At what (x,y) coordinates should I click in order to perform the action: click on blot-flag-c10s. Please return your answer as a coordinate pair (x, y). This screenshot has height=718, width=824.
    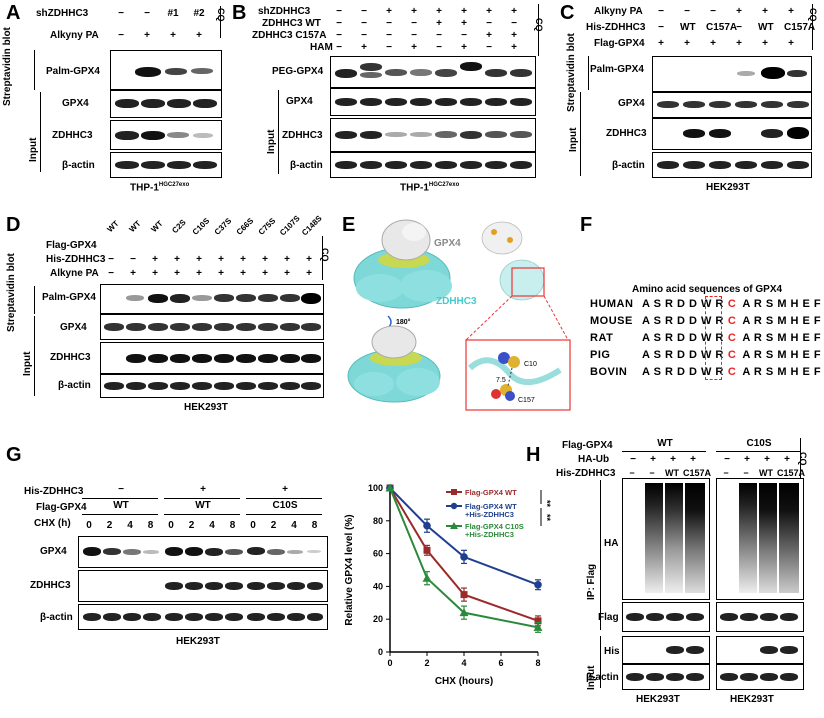
    Looking at the image, I should click on (760, 617).